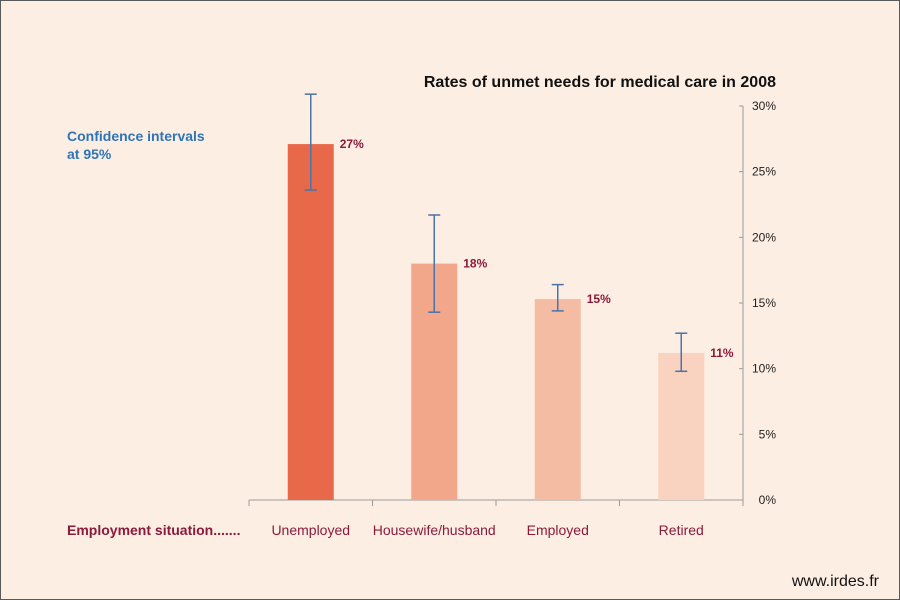  I want to click on category-label: Retired, so click(681, 530).